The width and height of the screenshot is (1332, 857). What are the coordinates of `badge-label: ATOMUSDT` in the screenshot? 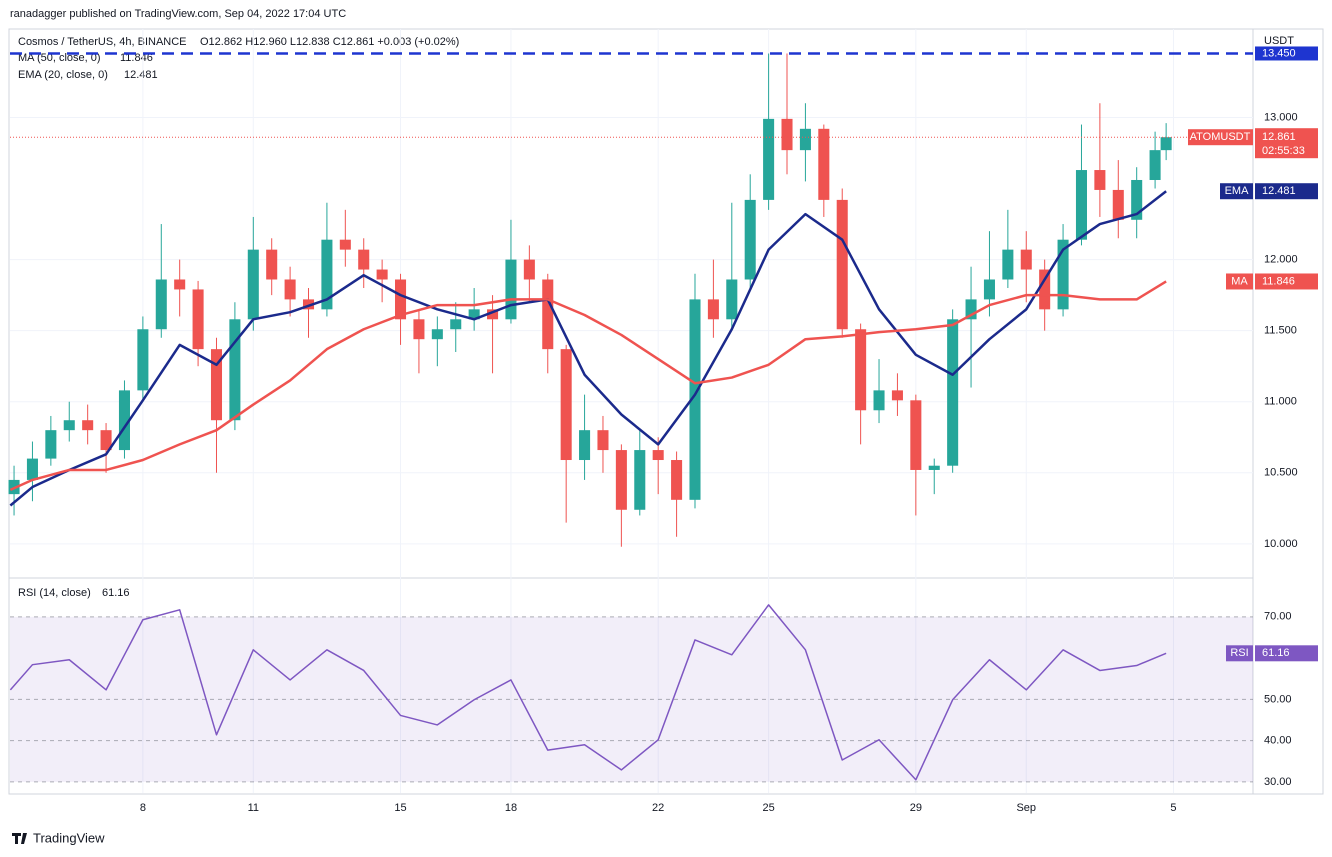 It's located at (1220, 137).